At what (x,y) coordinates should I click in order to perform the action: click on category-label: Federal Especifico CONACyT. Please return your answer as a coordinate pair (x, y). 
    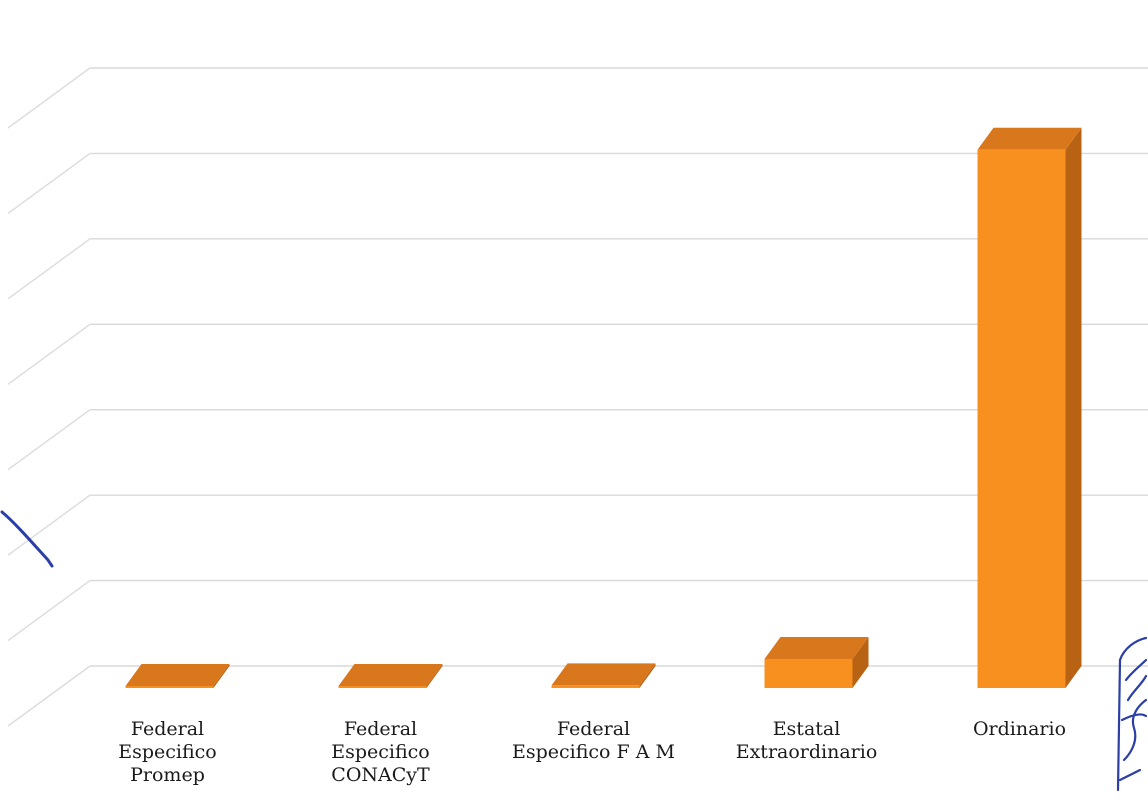
    Looking at the image, I should click on (380, 752).